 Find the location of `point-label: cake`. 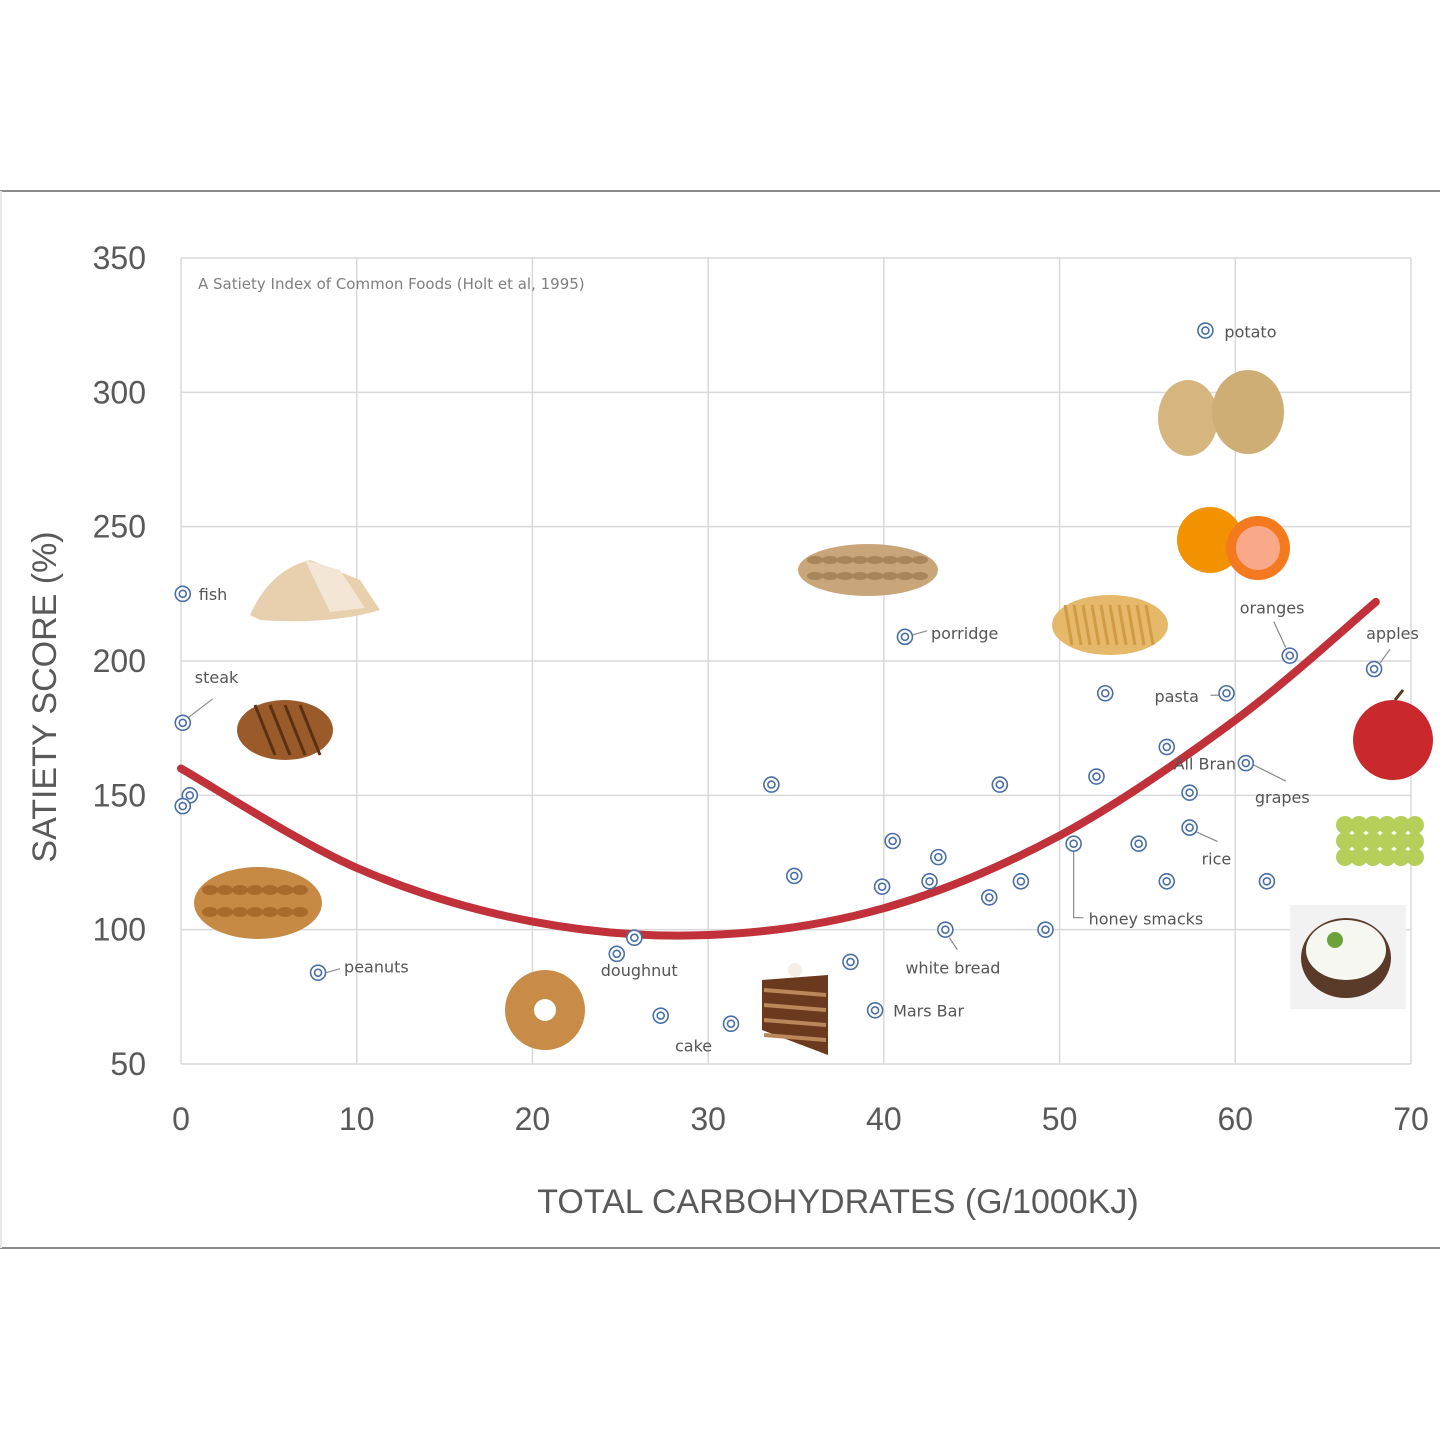

point-label: cake is located at coordinates (693, 1046).